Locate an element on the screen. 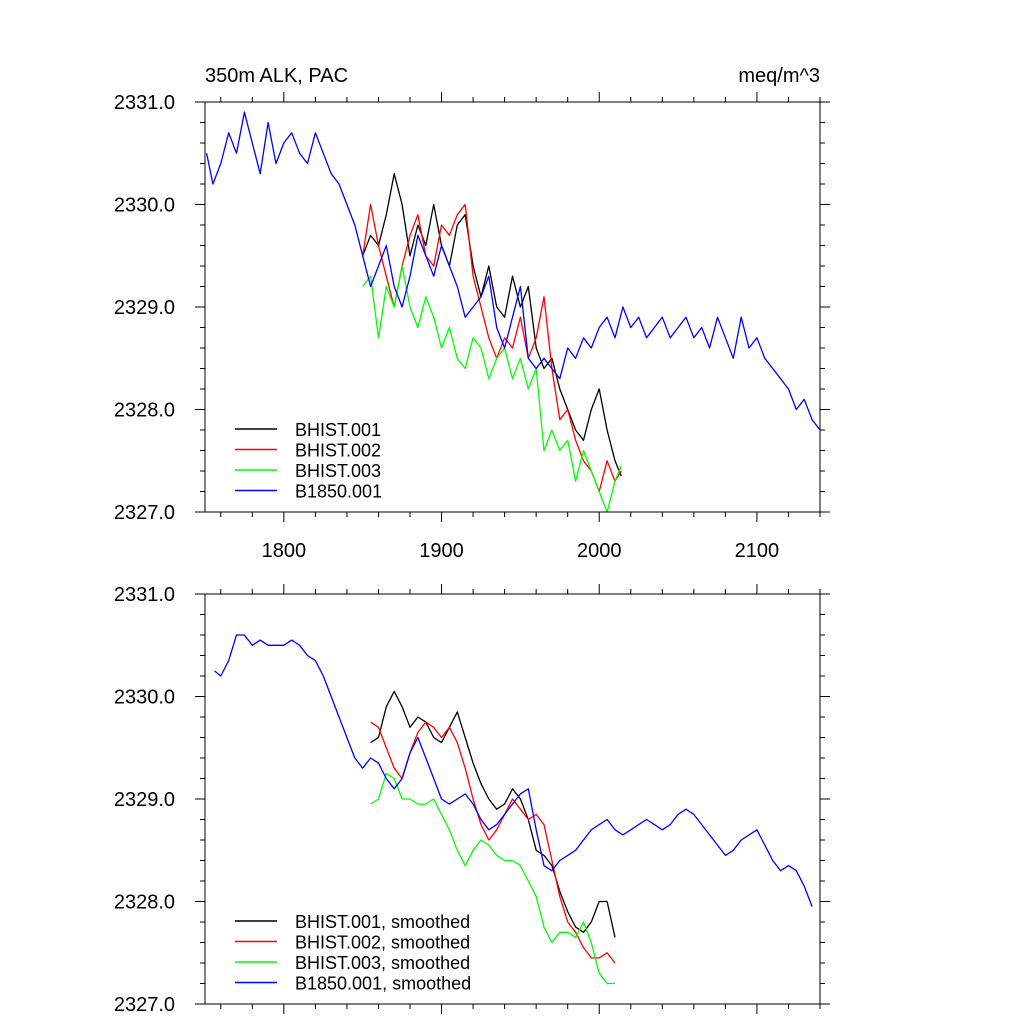 This screenshot has width=1024, height=1024. legend-entry: B1850.001 is located at coordinates (338, 492).